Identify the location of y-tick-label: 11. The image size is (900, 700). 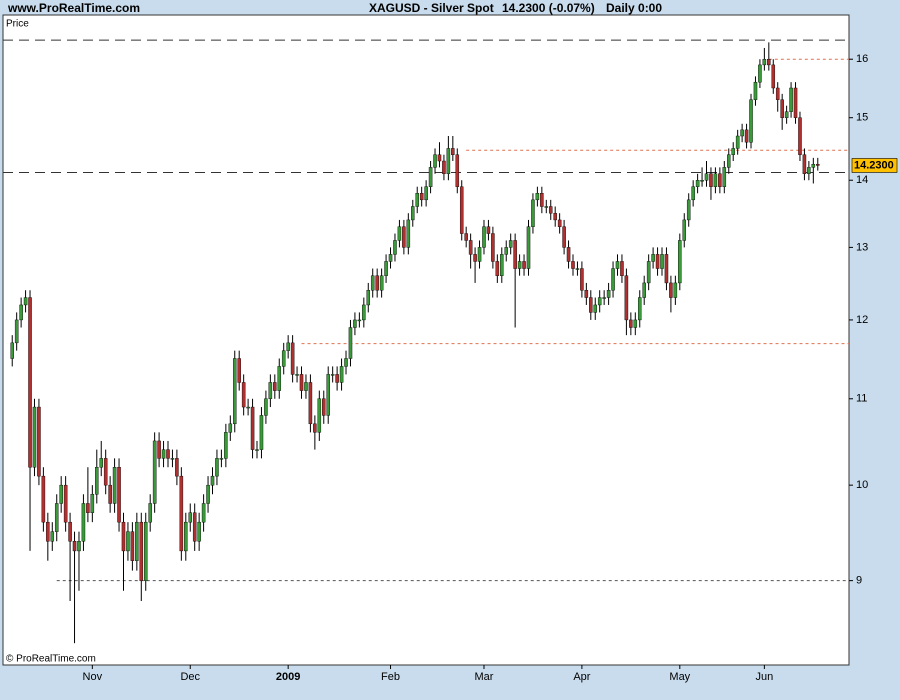
(861, 399).